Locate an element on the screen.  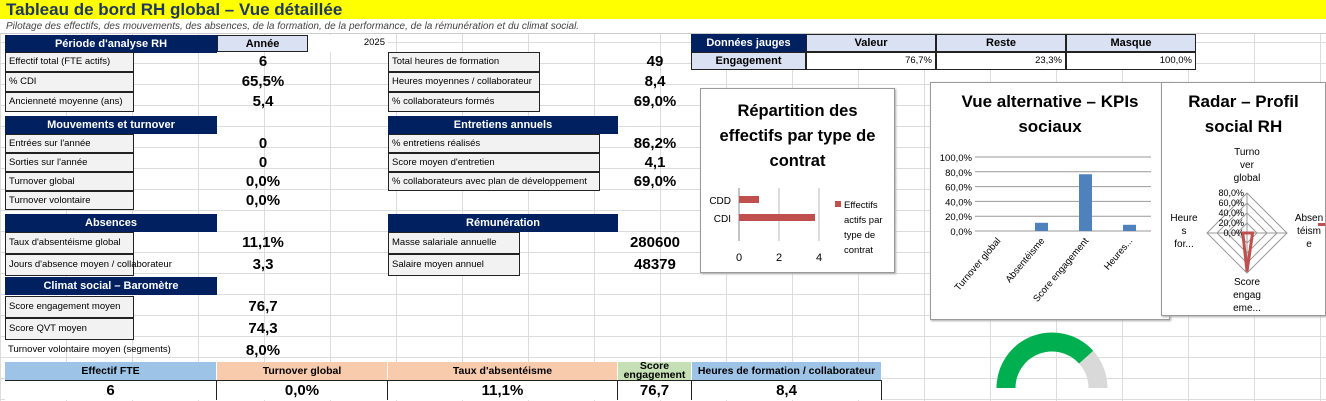
remuneration-kpi-label: Masse salariale annuelle is located at coordinates (454, 243).